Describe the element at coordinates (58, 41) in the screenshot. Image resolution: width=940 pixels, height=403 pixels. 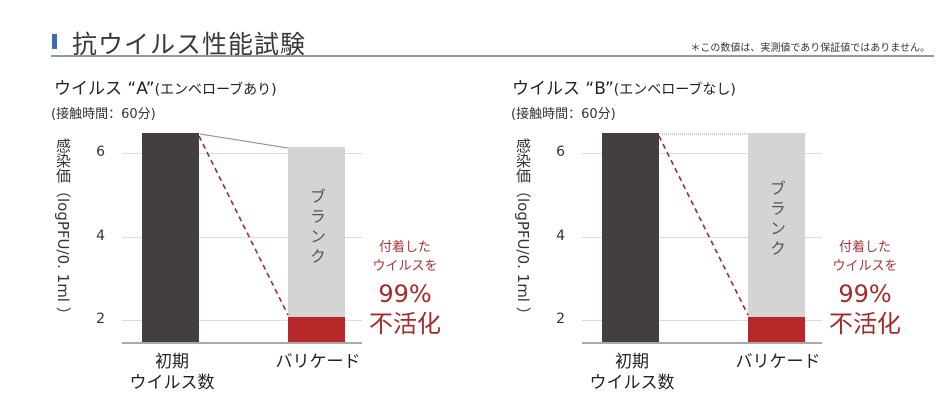
I see `title-accent-bar` at that location.